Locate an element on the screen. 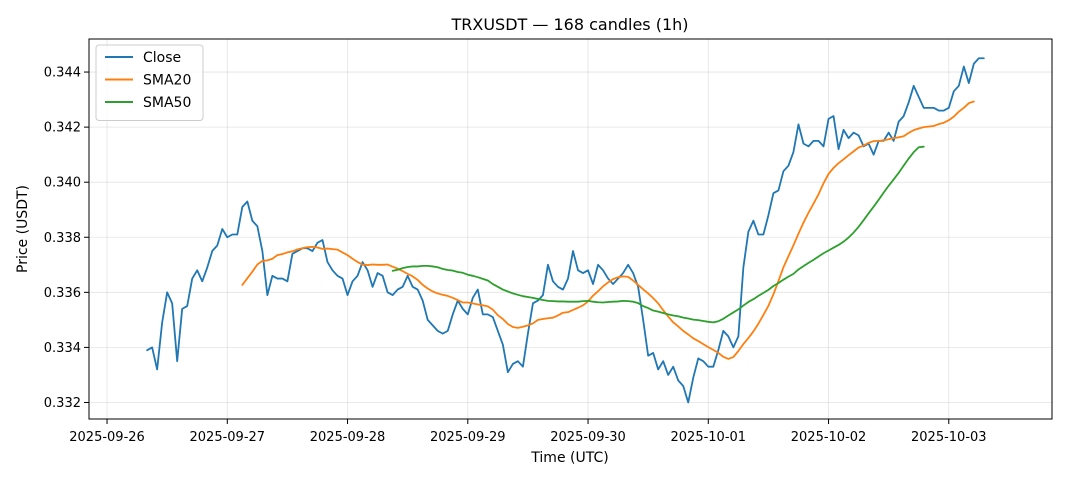  legend: Close SMA20 SMA50 is located at coordinates (149, 82).